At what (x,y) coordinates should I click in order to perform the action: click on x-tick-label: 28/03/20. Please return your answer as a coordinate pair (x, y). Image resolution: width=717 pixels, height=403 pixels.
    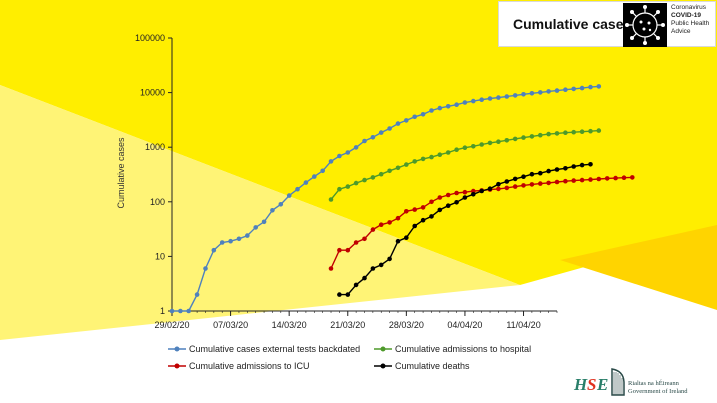
    Looking at the image, I should click on (406, 325).